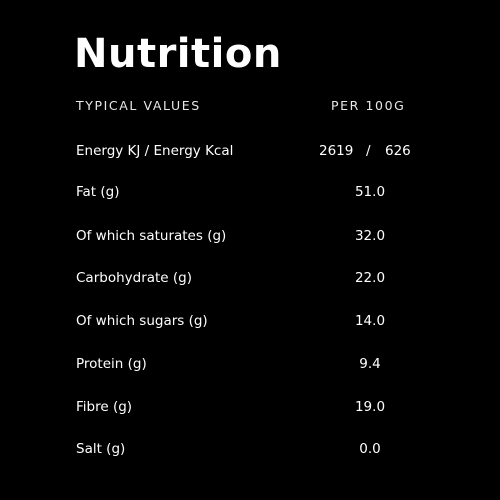  I want to click on nutrient-value: 51.0, so click(370, 192).